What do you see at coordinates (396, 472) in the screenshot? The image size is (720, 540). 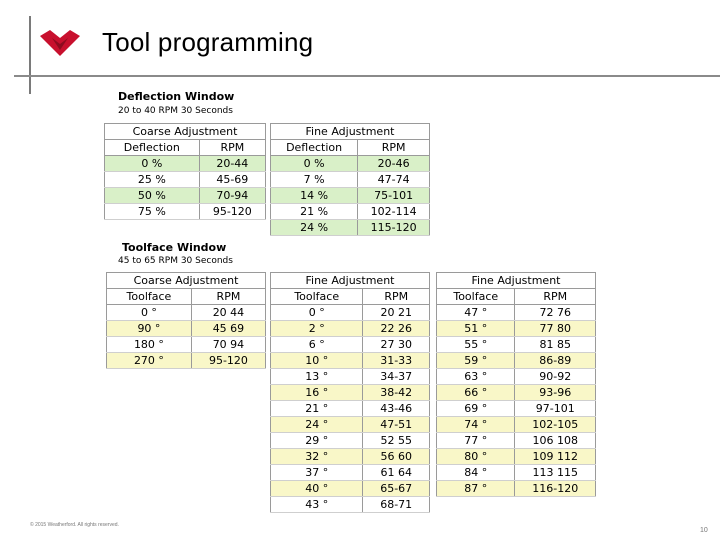 I see `table-cell: 61 64` at bounding box center [396, 472].